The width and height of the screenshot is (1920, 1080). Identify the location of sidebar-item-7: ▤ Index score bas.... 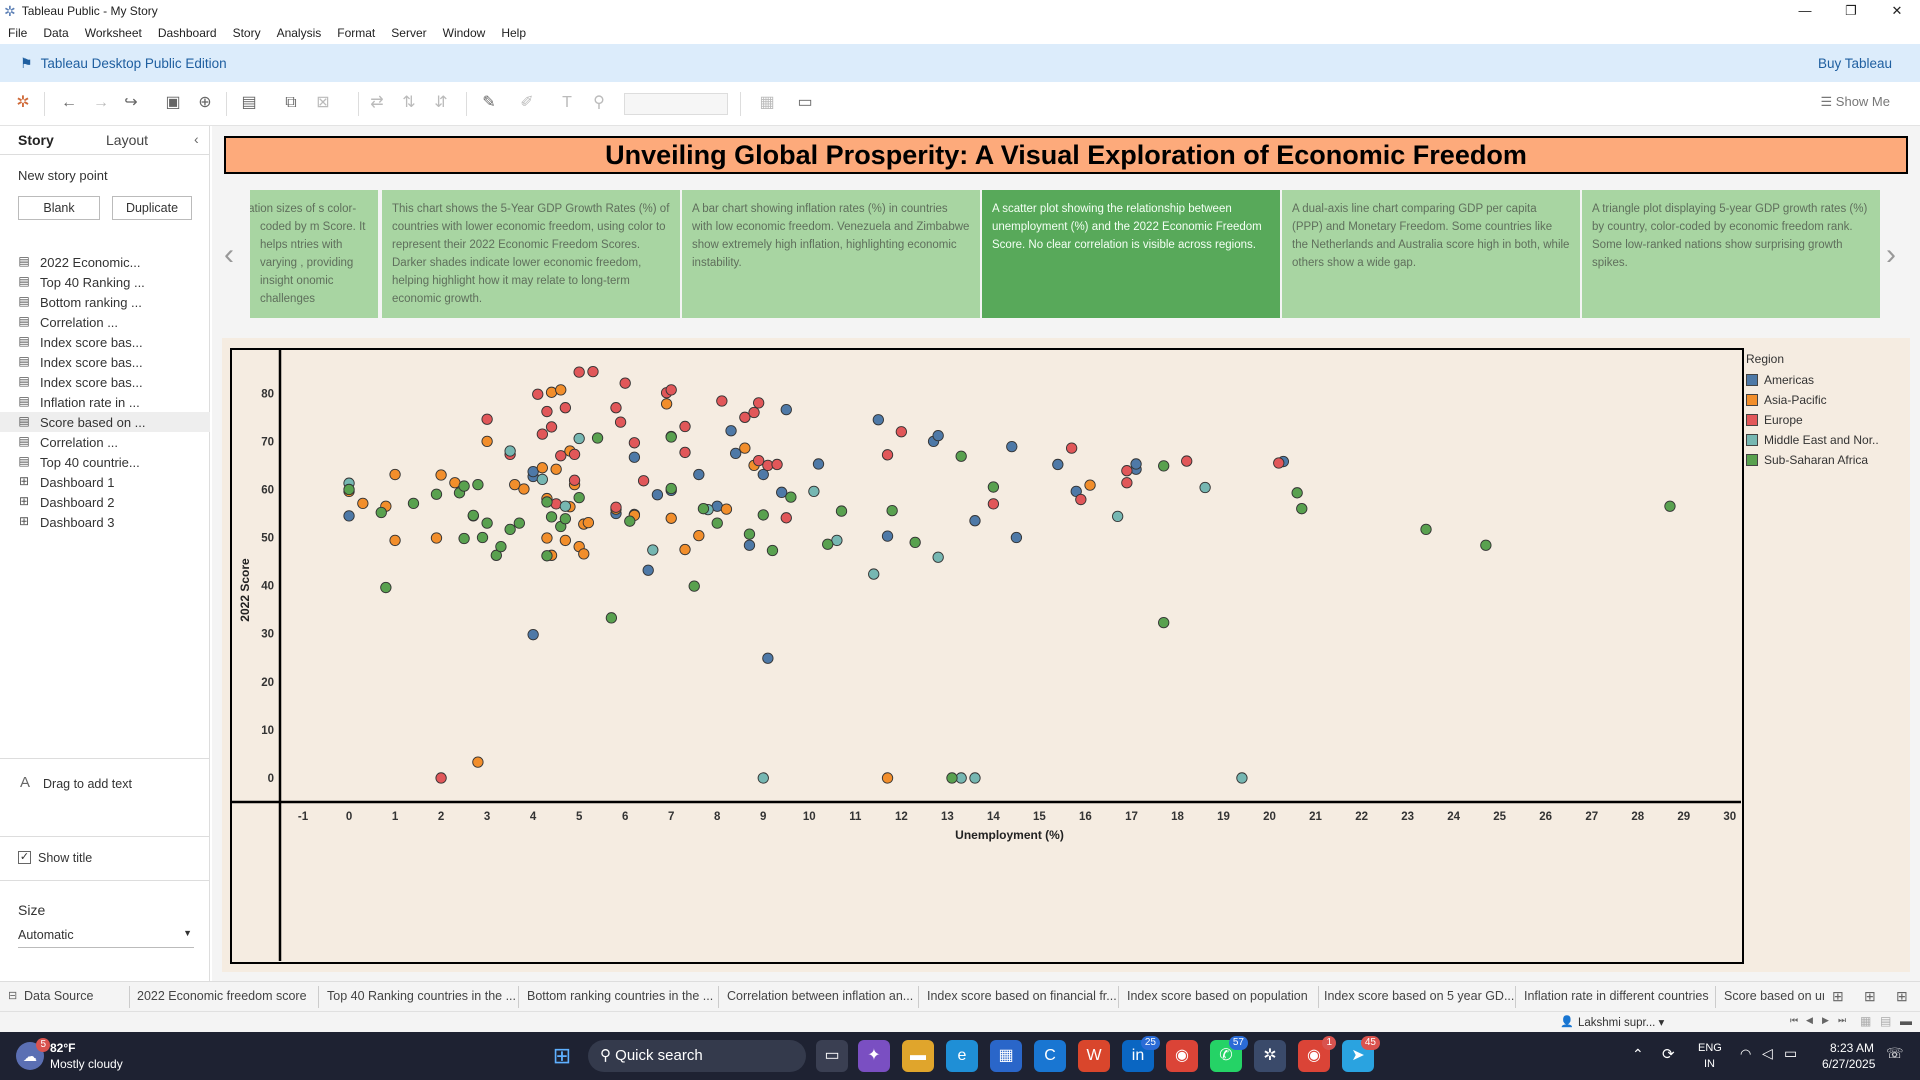
(105, 382).